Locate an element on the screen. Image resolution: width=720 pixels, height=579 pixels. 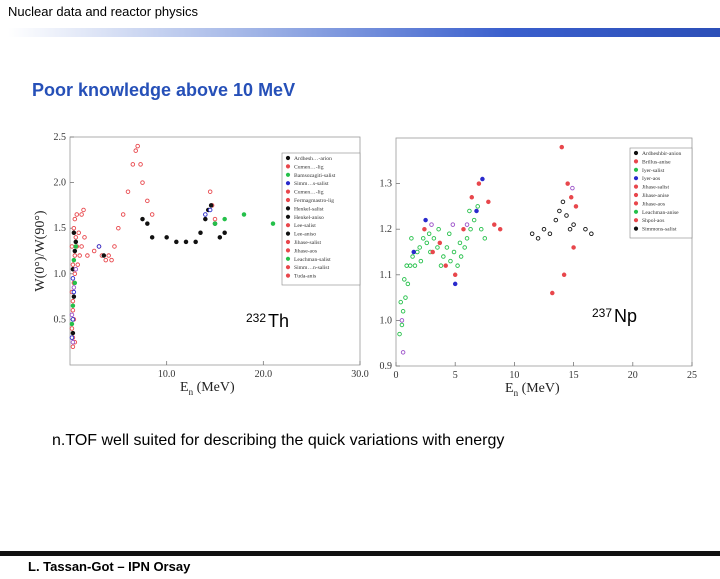
y-tick-label: 2.5 is located at coordinates (60, 137).